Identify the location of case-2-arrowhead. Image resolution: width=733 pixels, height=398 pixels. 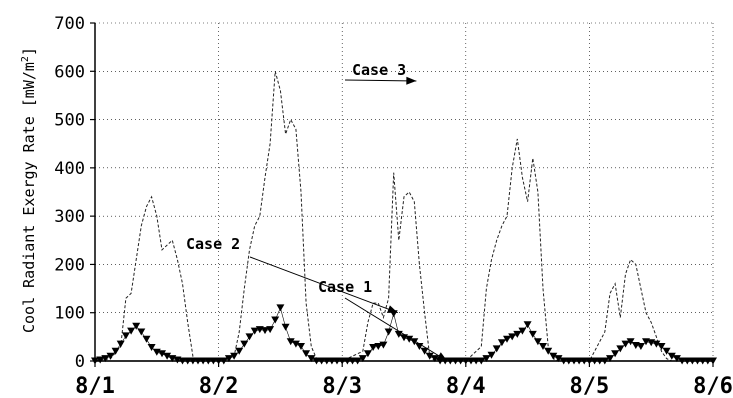
(392, 309).